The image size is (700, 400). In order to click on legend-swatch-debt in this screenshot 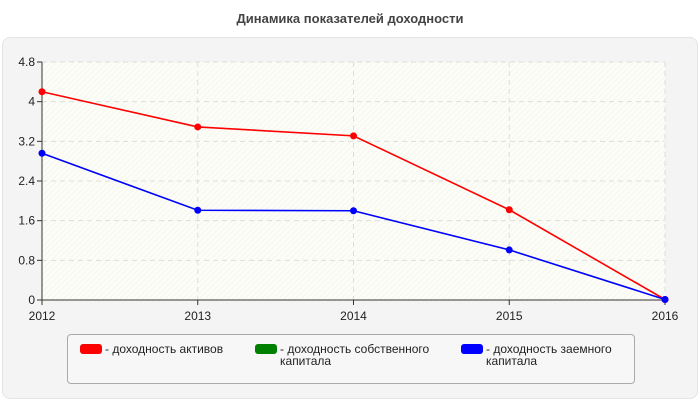, I will do `click(472, 349)`.